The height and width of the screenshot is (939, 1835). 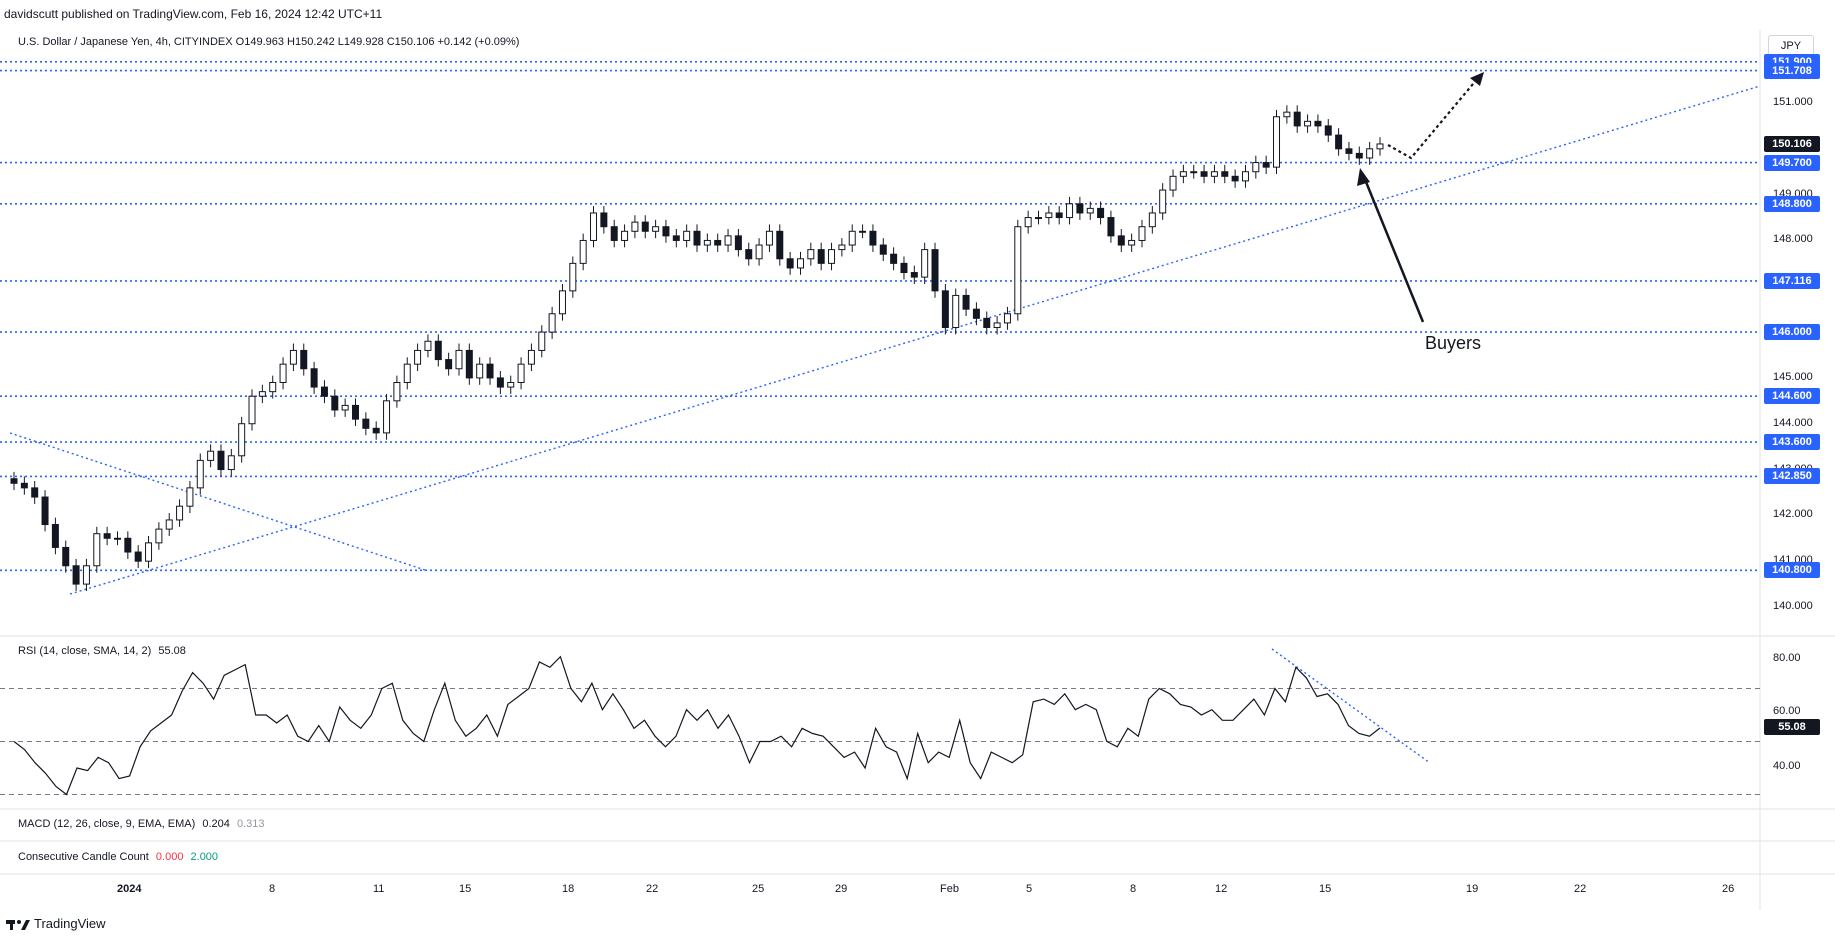 What do you see at coordinates (1728, 889) in the screenshot?
I see `time-axis-label: 26` at bounding box center [1728, 889].